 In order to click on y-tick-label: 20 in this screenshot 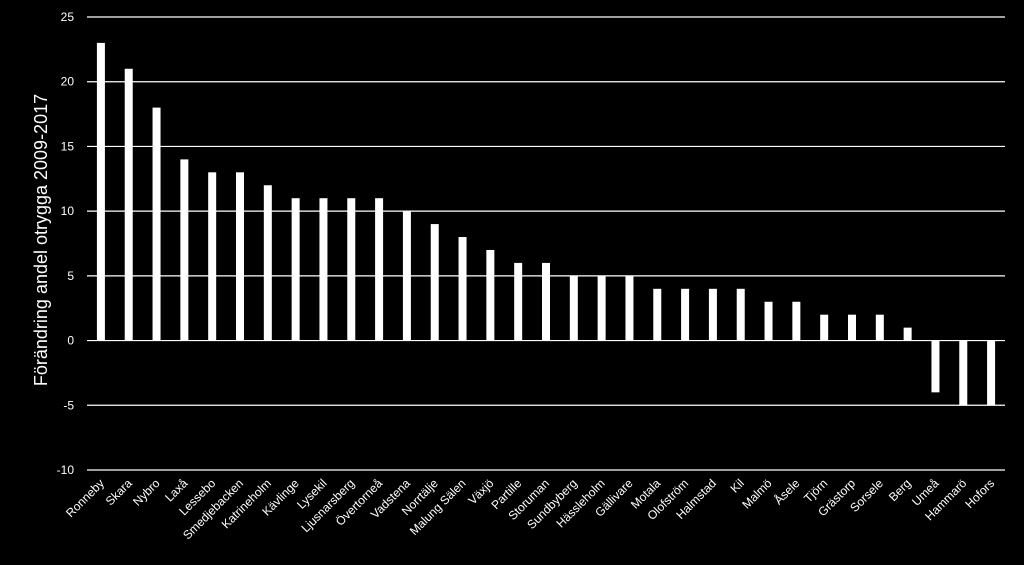, I will do `click(68, 82)`.